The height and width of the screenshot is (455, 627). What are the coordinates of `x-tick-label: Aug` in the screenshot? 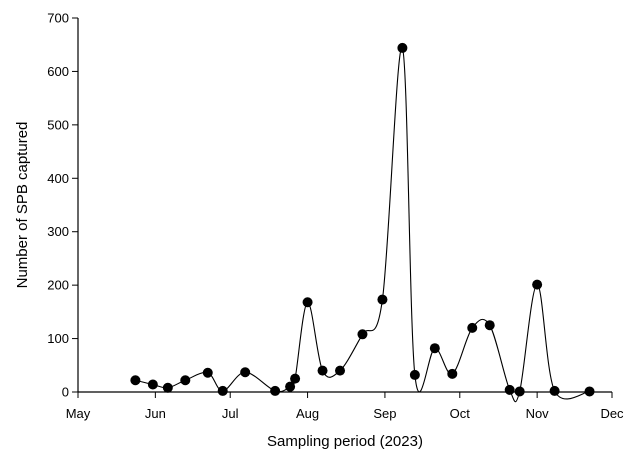 It's located at (307, 413).